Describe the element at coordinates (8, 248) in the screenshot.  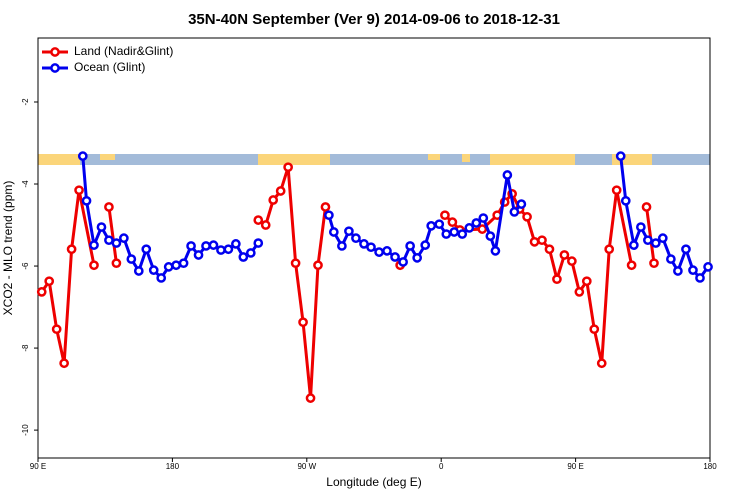
I see `y-axis-label: XCO2 - MLO trend (ppm)` at that location.